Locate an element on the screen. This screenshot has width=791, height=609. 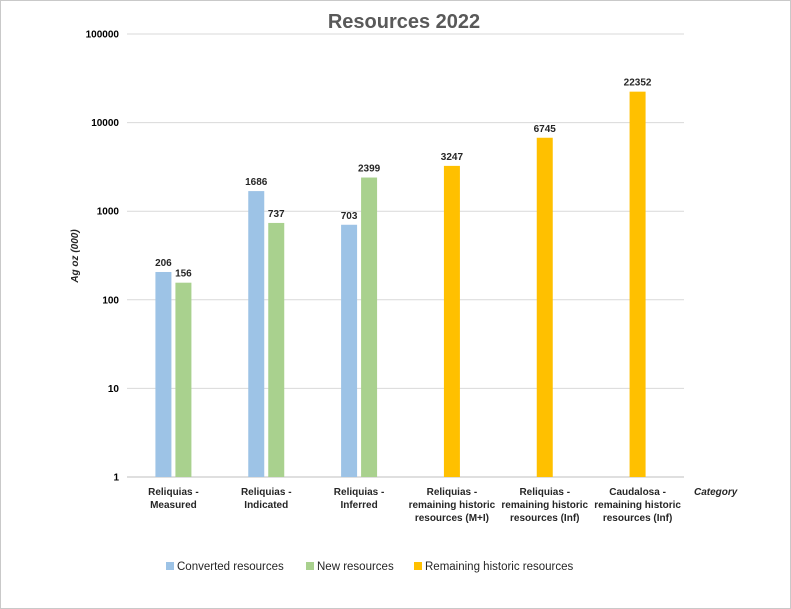
data-label: 156 is located at coordinates (183, 274).